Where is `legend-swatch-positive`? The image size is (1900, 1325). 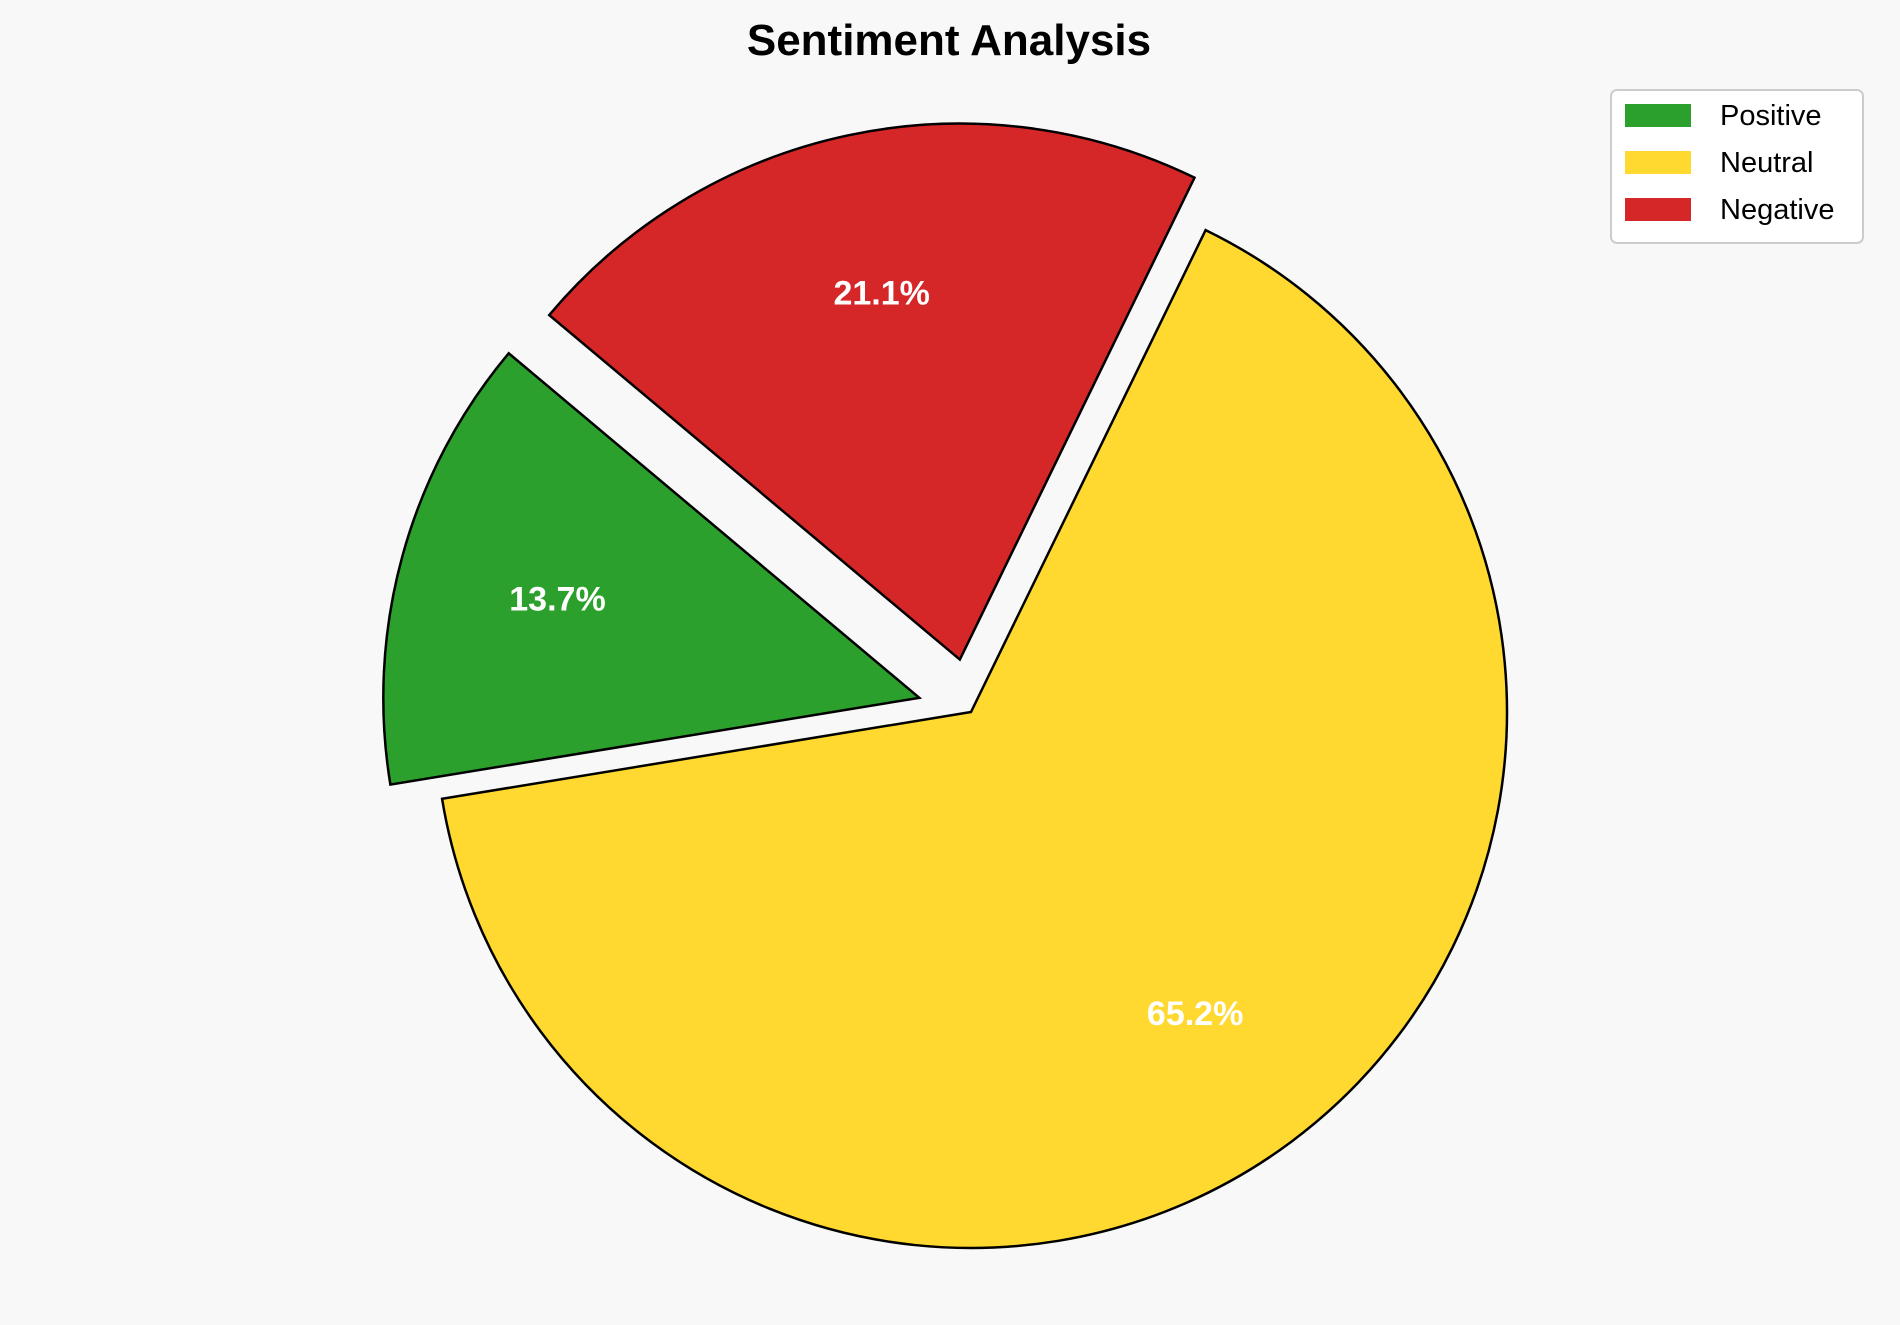 legend-swatch-positive is located at coordinates (1658, 115).